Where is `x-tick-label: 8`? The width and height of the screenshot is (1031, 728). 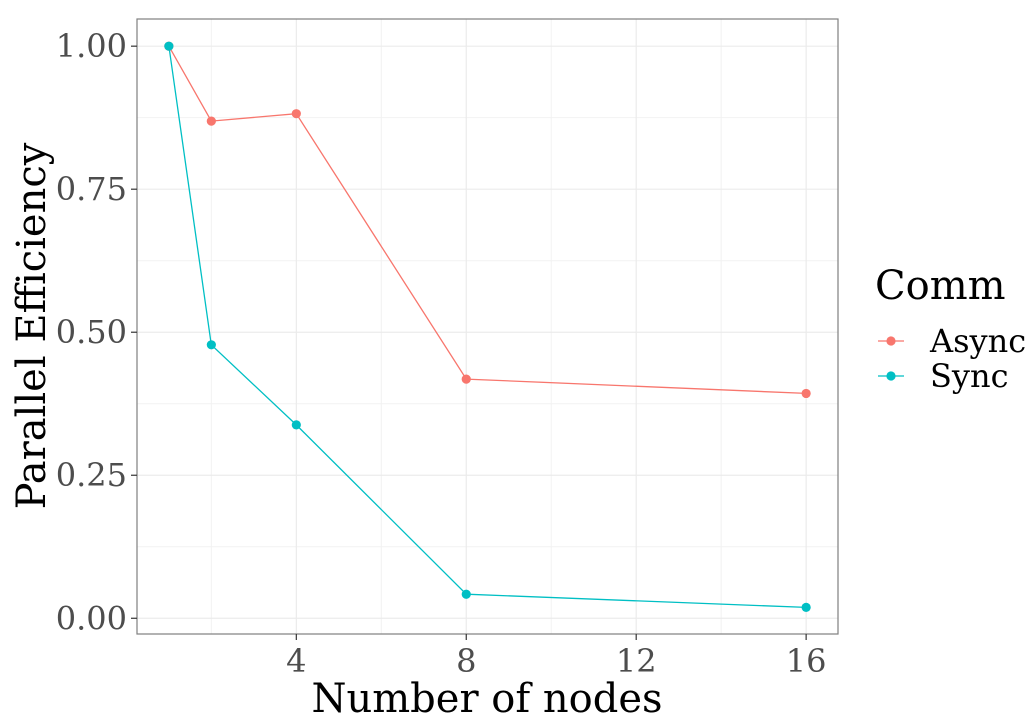 x-tick-label: 8 is located at coordinates (466, 661).